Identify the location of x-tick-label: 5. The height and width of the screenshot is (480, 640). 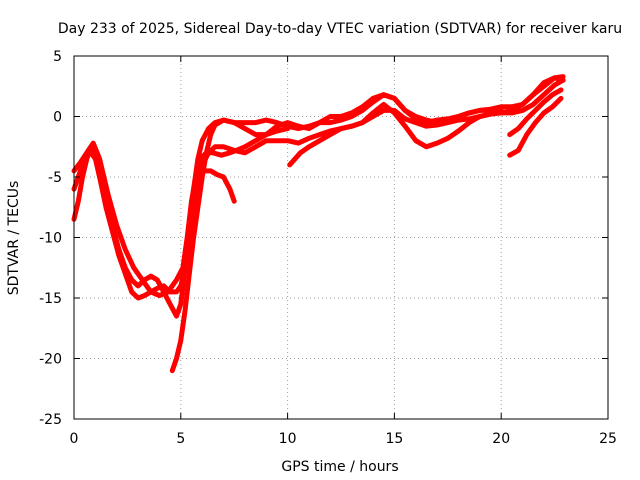
(180, 439).